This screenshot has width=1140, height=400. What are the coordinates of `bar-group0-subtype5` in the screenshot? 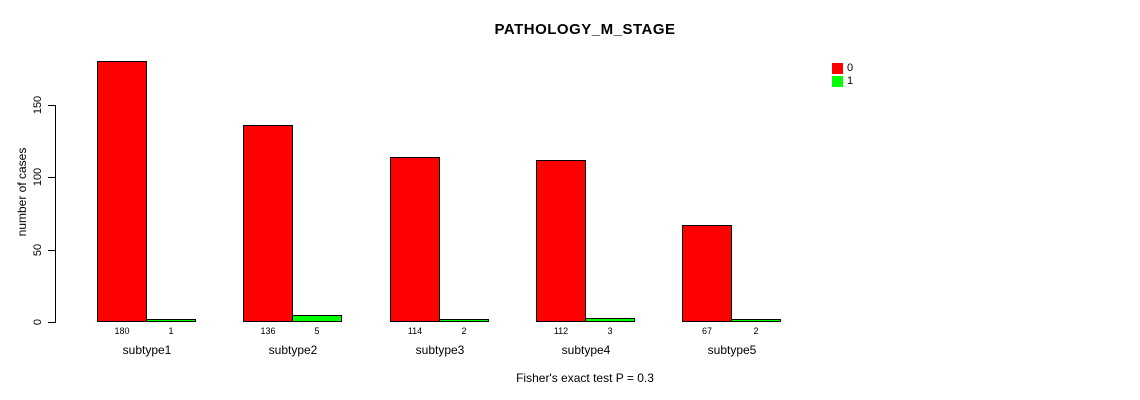 It's located at (707, 273).